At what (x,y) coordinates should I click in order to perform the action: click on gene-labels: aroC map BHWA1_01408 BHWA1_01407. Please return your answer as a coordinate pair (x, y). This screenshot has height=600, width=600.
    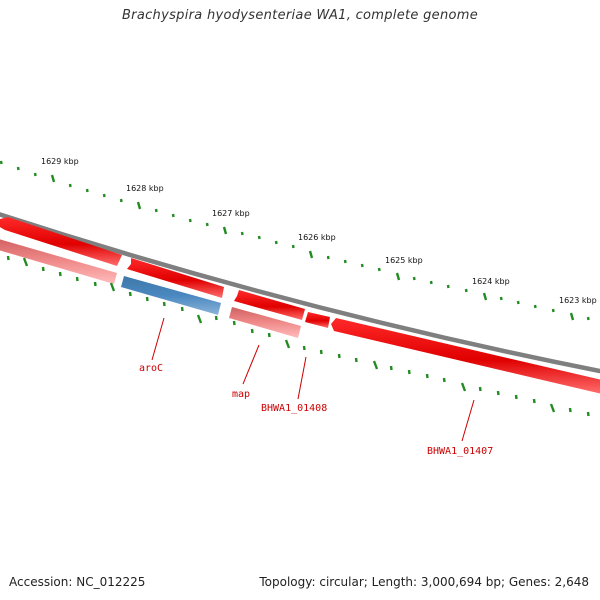
    Looking at the image, I should click on (316, 410).